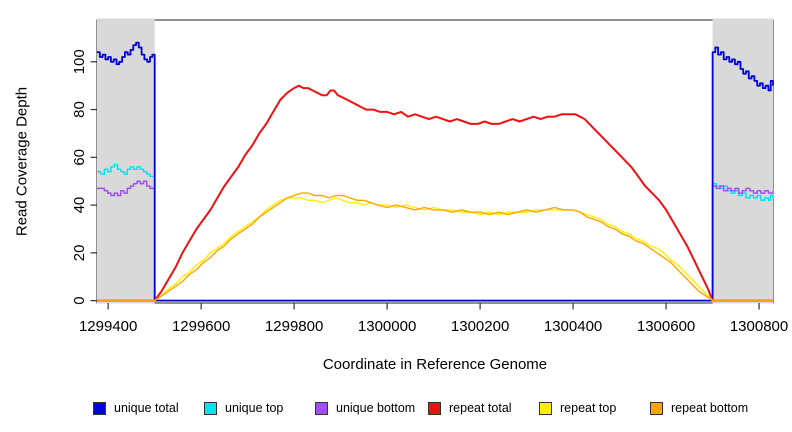  I want to click on legend-swatch-repeat-total, so click(434, 408).